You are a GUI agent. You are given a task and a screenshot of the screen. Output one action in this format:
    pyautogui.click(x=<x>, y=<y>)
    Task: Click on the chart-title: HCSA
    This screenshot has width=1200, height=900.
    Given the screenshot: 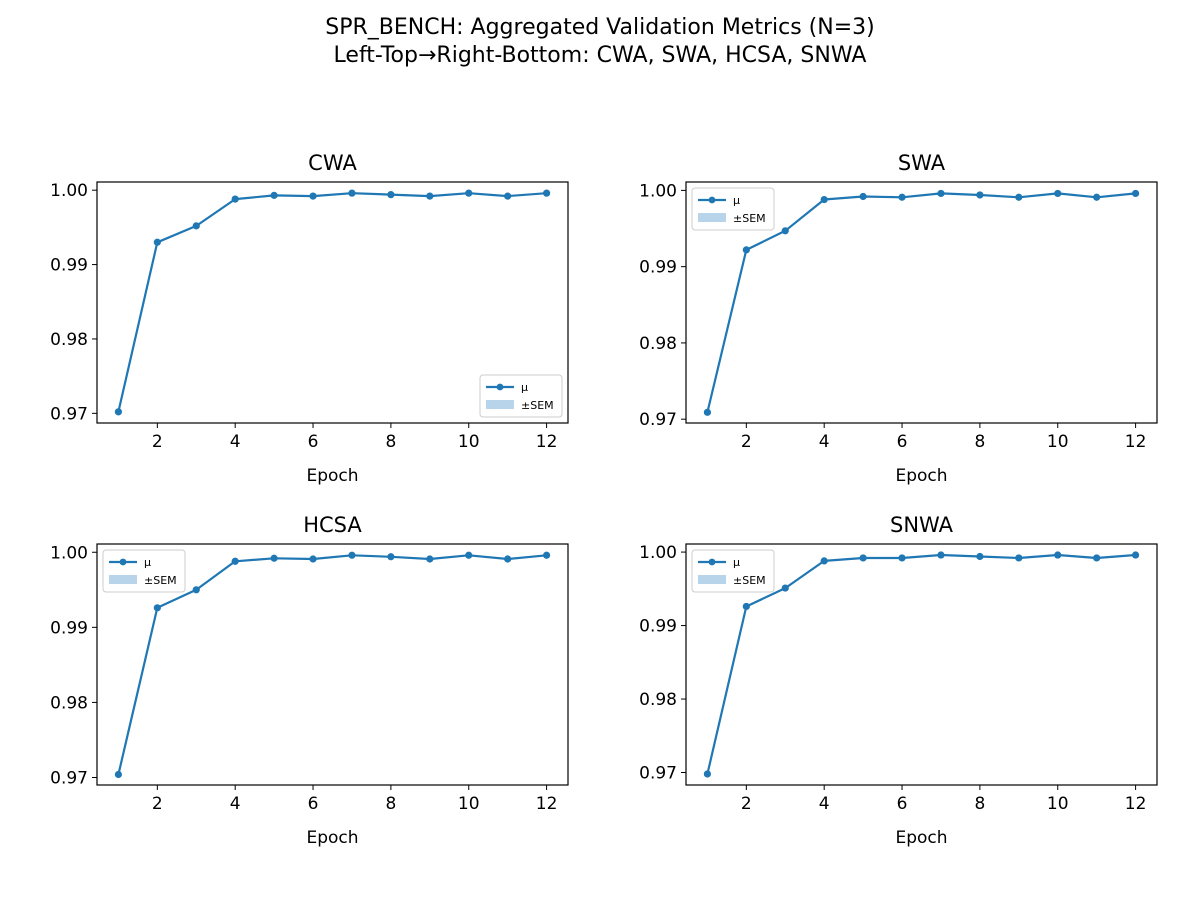 What is the action you would take?
    pyautogui.click(x=332, y=525)
    